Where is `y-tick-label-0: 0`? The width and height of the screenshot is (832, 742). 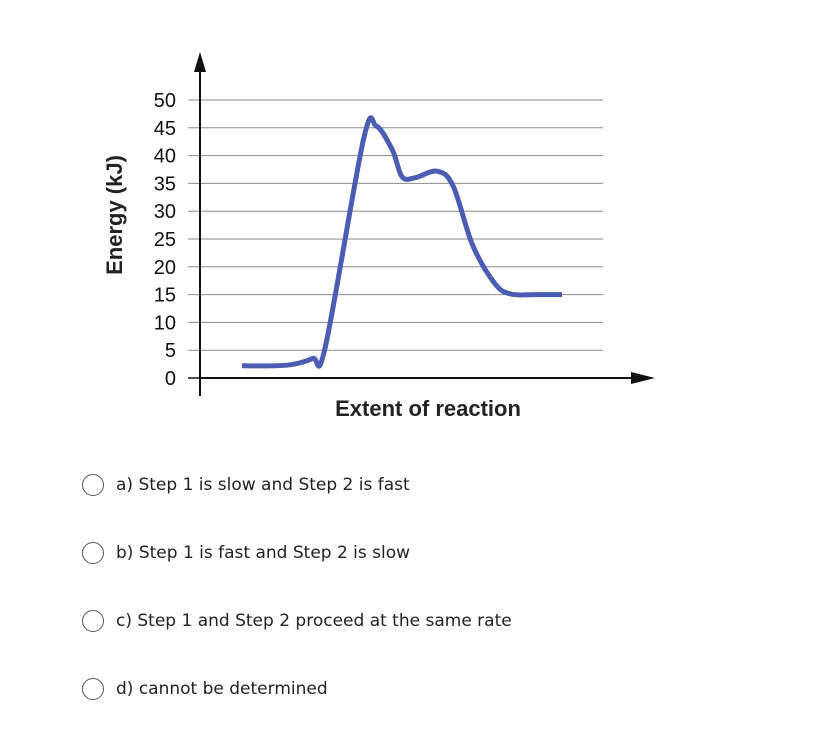 y-tick-label-0: 0 is located at coordinates (170, 379).